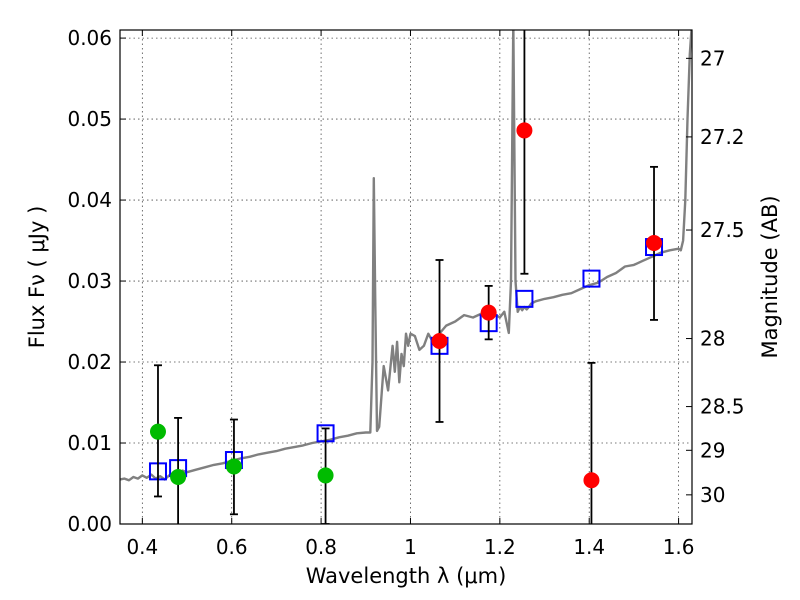 This screenshot has width=800, height=600. I want to click on y2-tick-label: 28.5, so click(722, 407).